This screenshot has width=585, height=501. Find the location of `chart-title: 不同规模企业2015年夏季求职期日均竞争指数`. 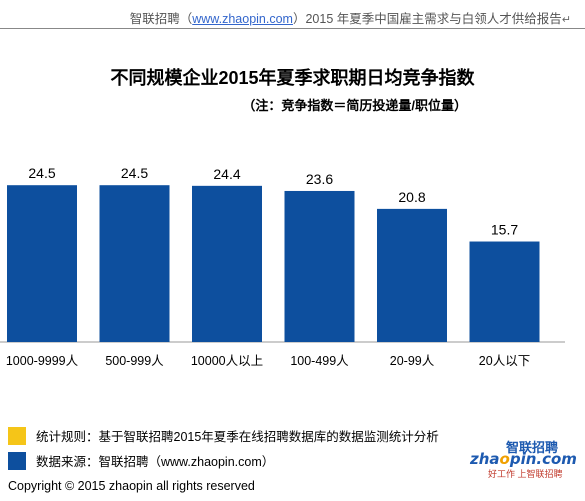

chart-title: 不同规模企业2015年夏季求职期日均竞争指数 is located at coordinates (292, 78).